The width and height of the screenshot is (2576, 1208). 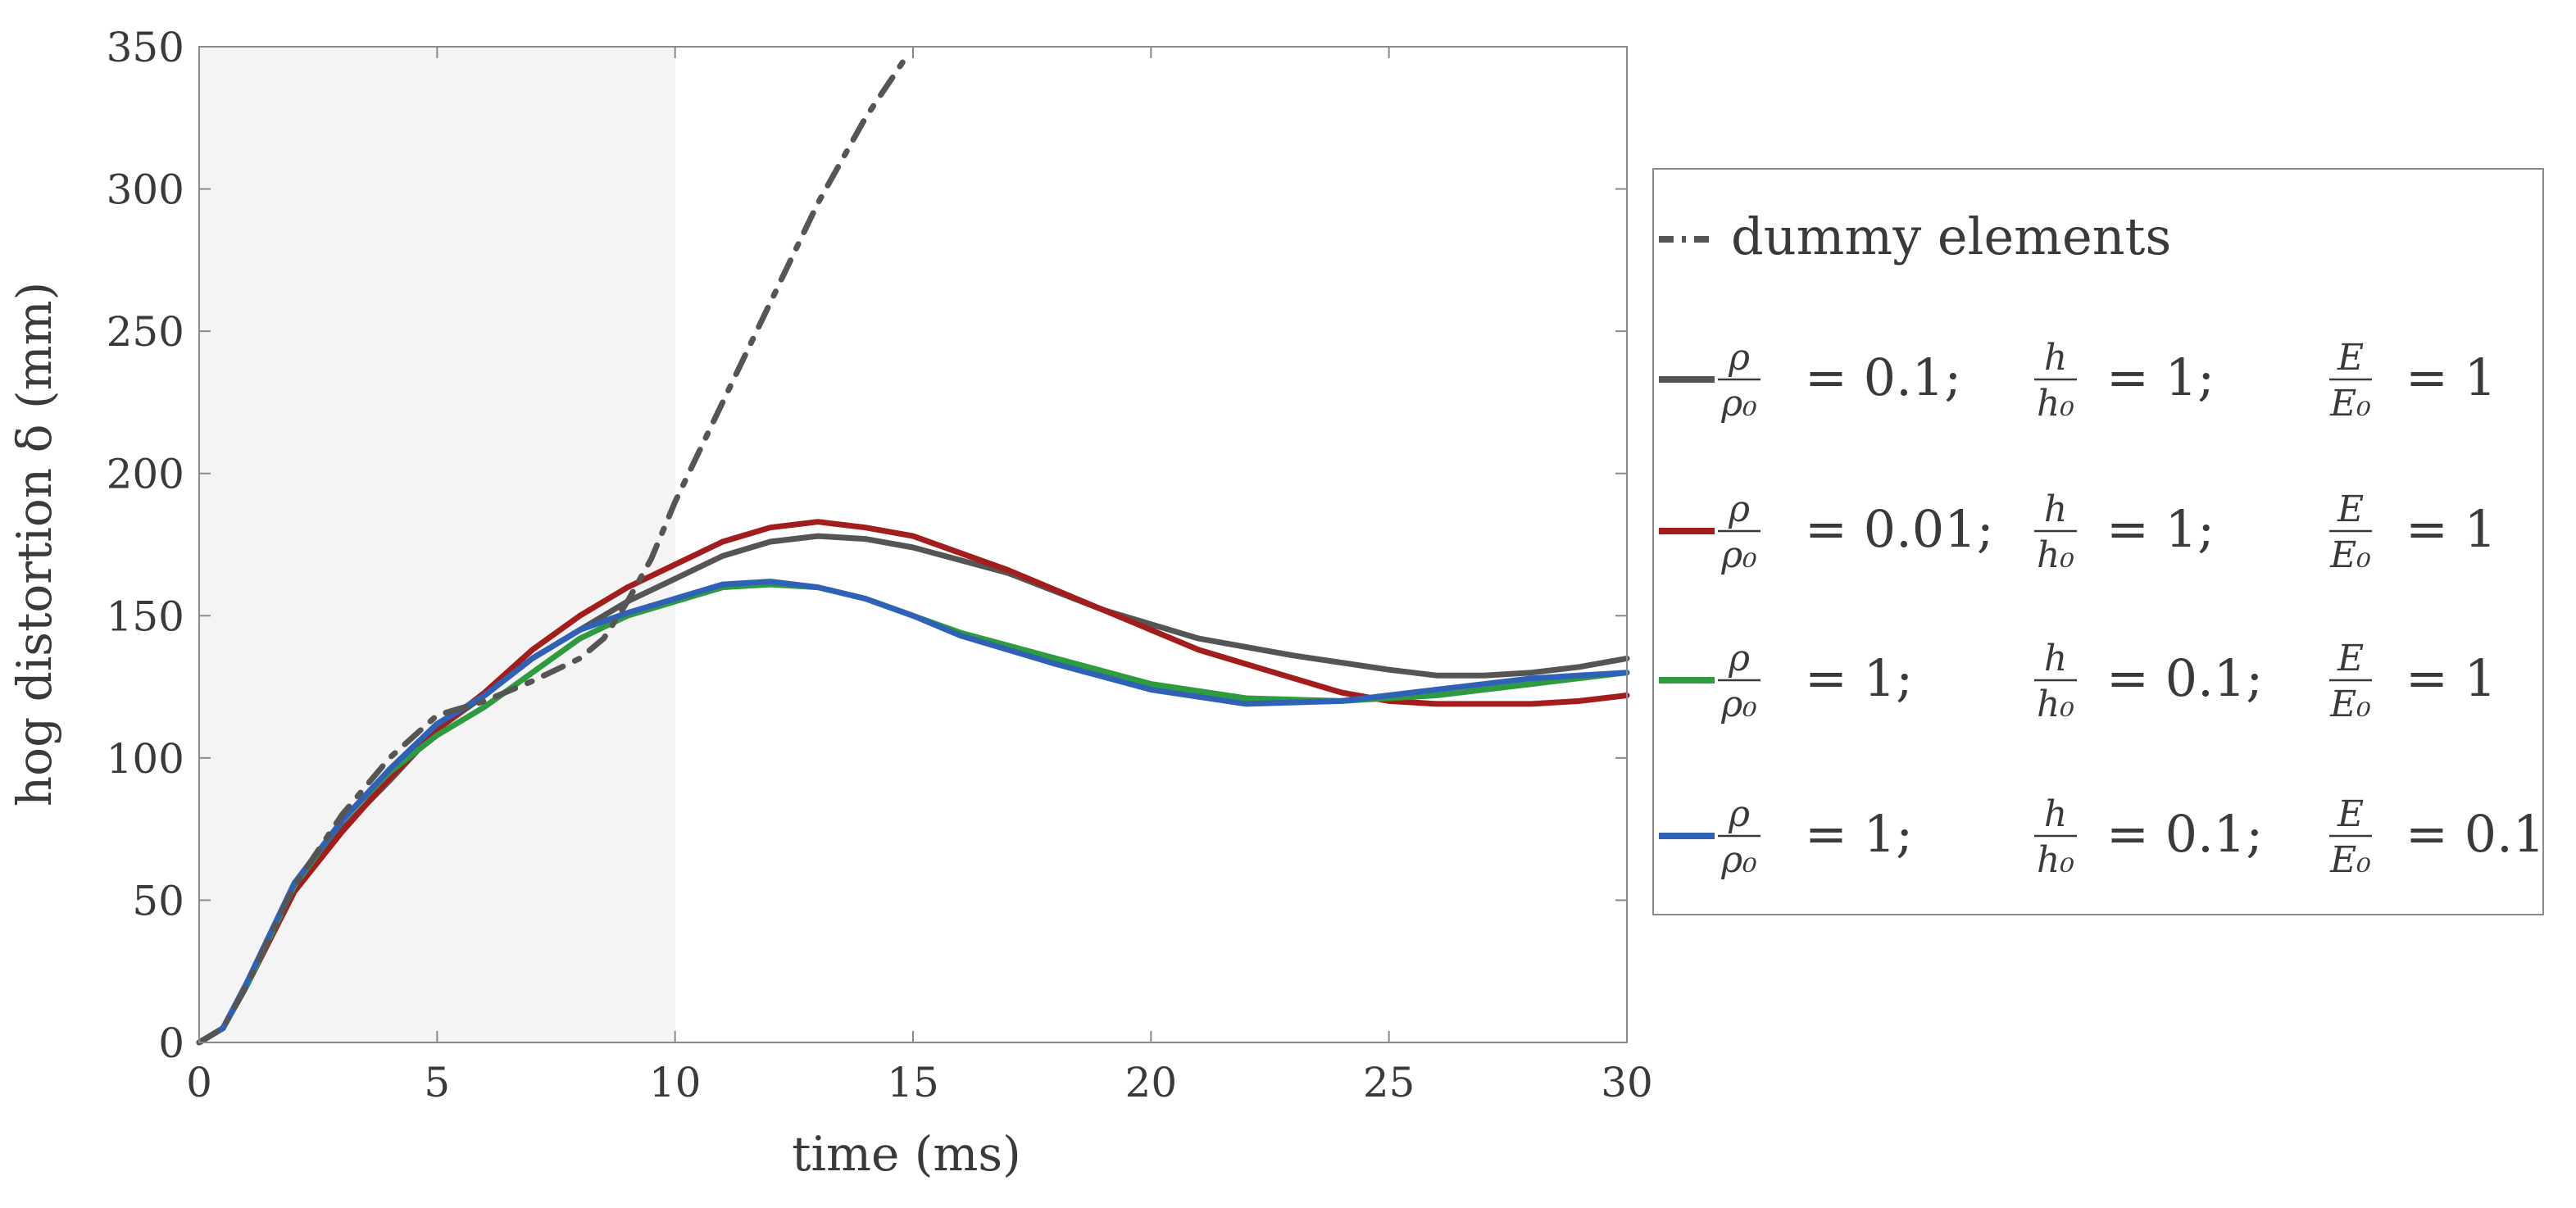 What do you see at coordinates (437, 1082) in the screenshot?
I see `x-tick-label: 5` at bounding box center [437, 1082].